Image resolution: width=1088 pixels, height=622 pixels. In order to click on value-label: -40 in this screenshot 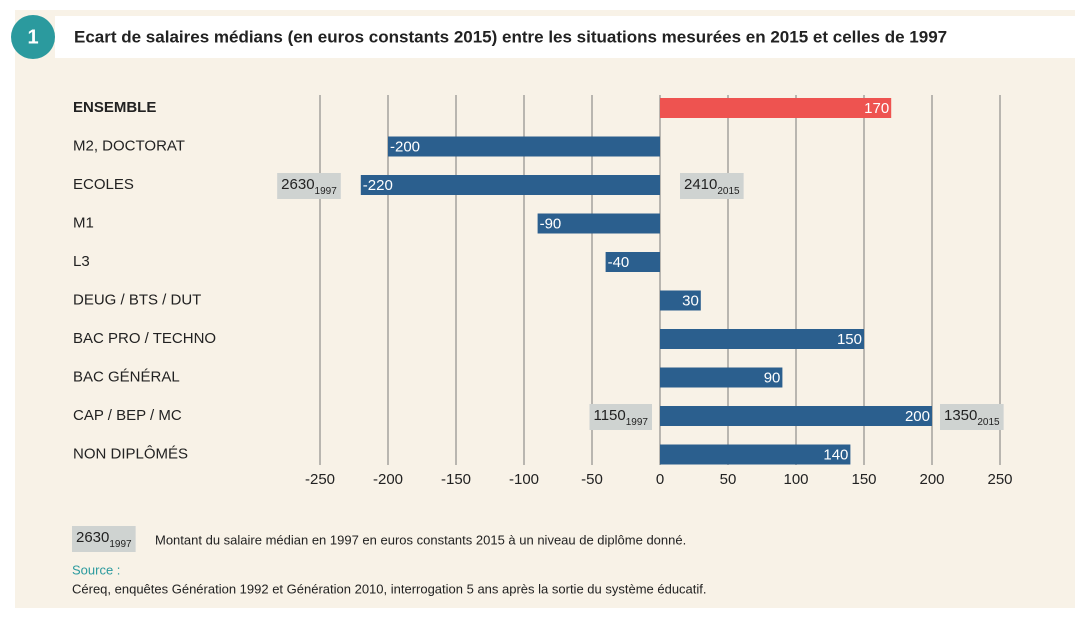, I will do `click(619, 262)`.